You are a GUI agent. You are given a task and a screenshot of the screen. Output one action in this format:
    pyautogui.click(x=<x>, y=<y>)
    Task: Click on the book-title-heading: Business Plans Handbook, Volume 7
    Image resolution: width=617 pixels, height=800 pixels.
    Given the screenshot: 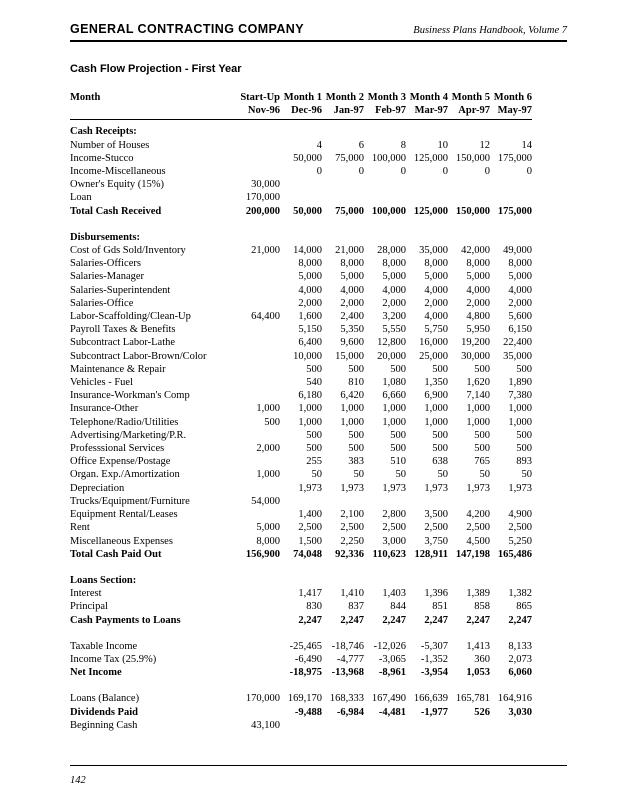 What is the action you would take?
    pyautogui.click(x=490, y=30)
    